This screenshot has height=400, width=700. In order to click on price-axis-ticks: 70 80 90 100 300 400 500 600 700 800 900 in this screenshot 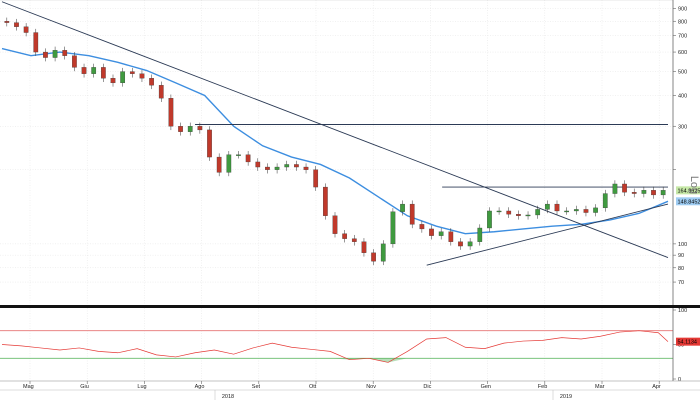, I will do `click(680, 146)`.